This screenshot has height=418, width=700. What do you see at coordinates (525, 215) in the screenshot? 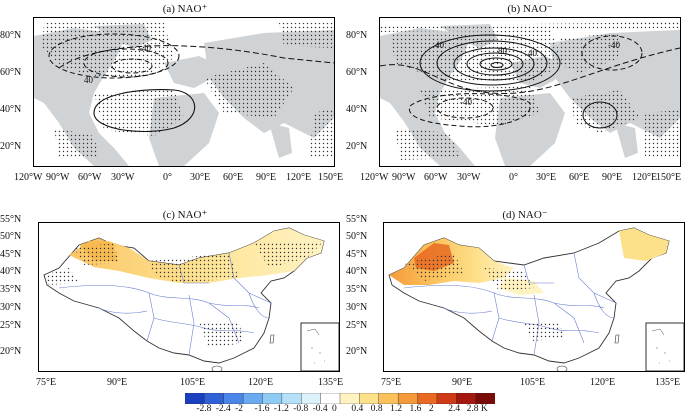
I see `panel-d-title: (d) NAO⁻` at bounding box center [525, 215].